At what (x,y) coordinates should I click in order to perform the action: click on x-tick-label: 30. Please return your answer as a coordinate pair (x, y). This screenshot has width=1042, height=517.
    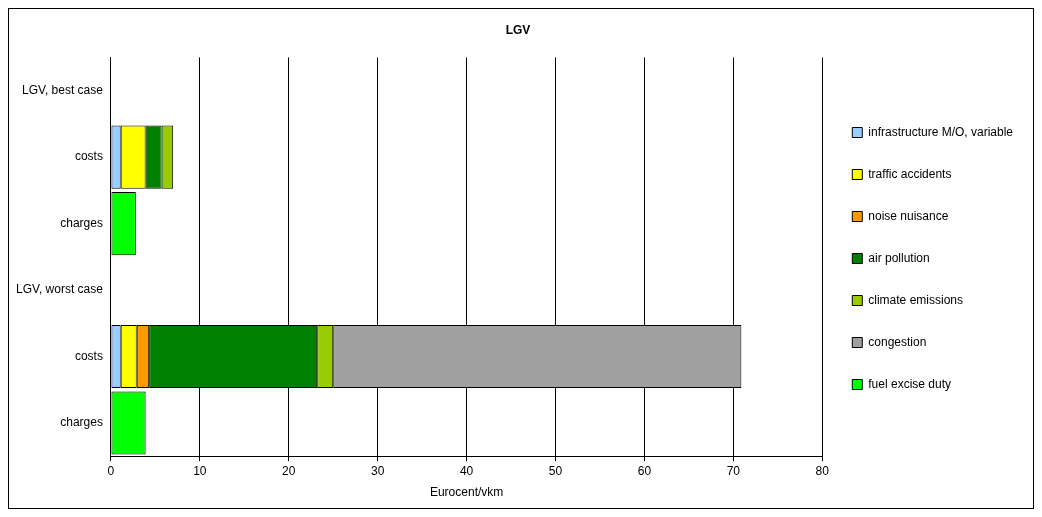
    Looking at the image, I should click on (378, 470).